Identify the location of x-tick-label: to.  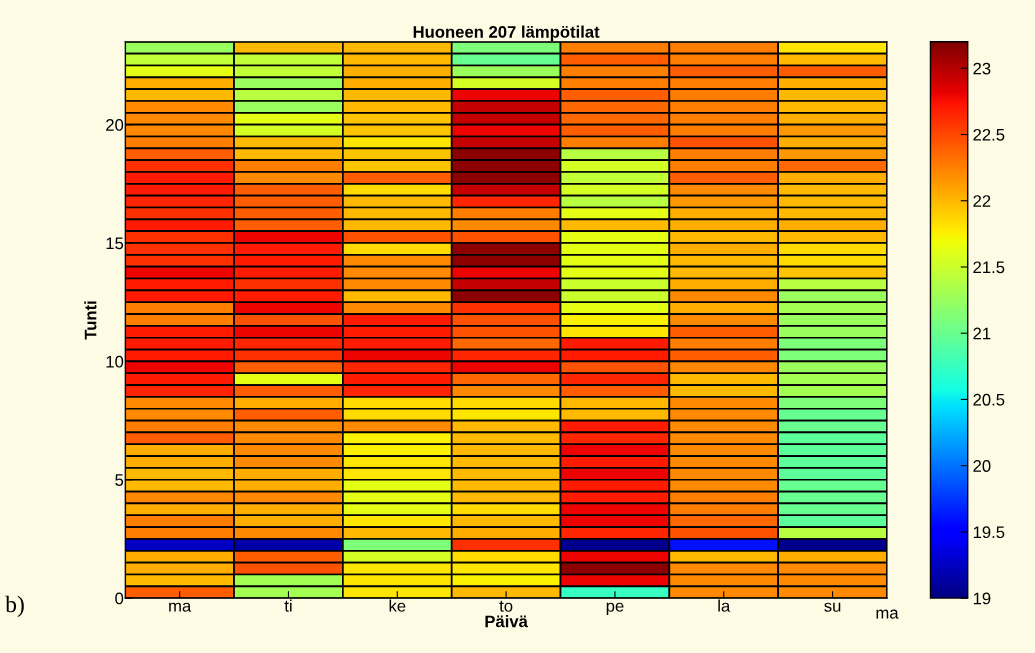
(506, 606).